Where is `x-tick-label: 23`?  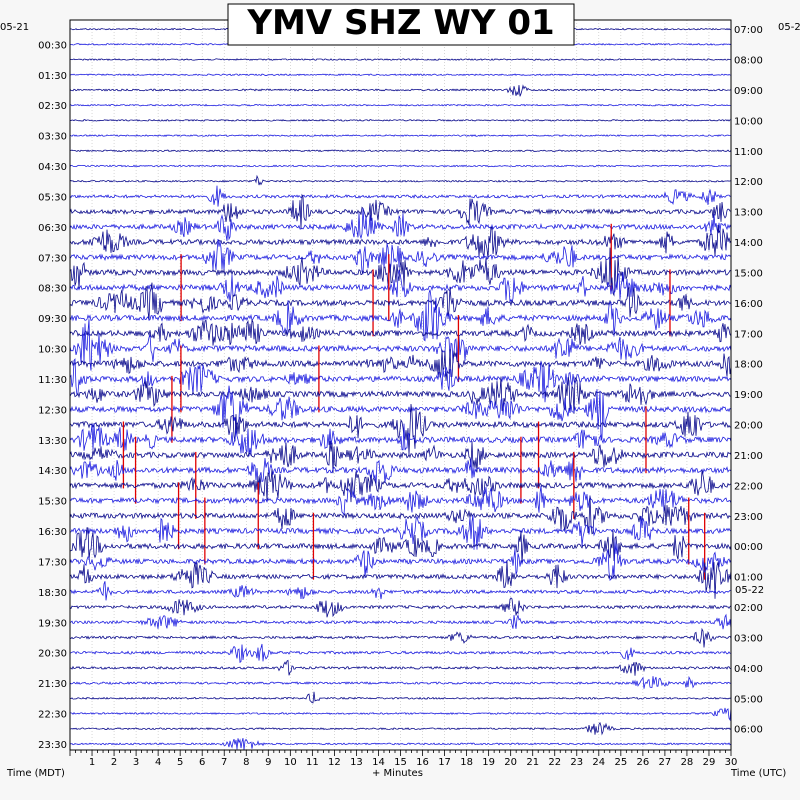
x-tick-label: 23 is located at coordinates (576, 762).